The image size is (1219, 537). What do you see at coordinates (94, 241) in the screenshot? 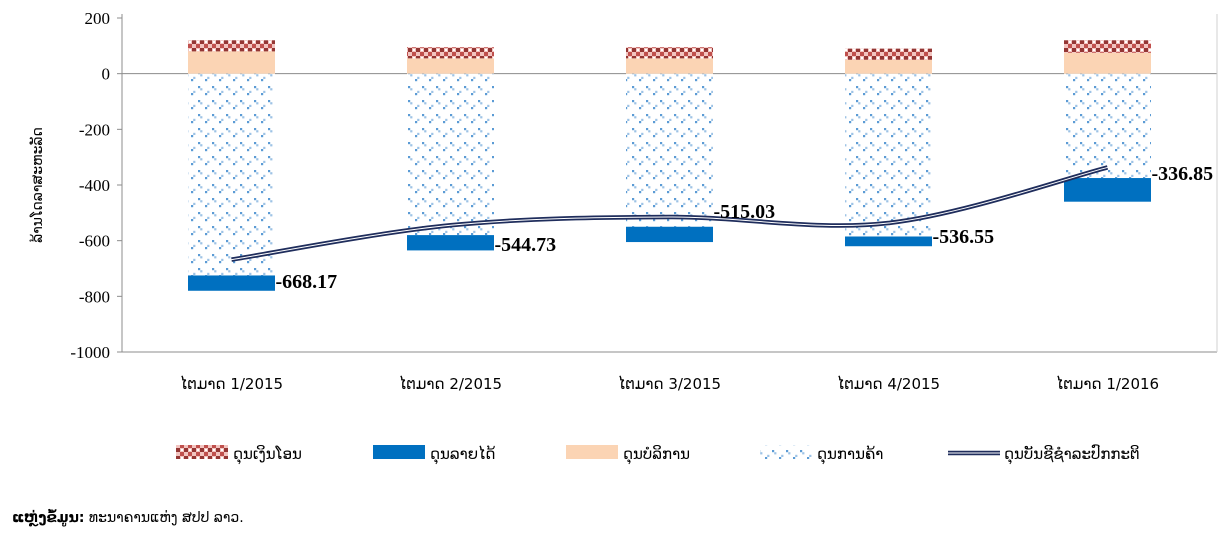
I see `y-tick-label: -600` at bounding box center [94, 241].